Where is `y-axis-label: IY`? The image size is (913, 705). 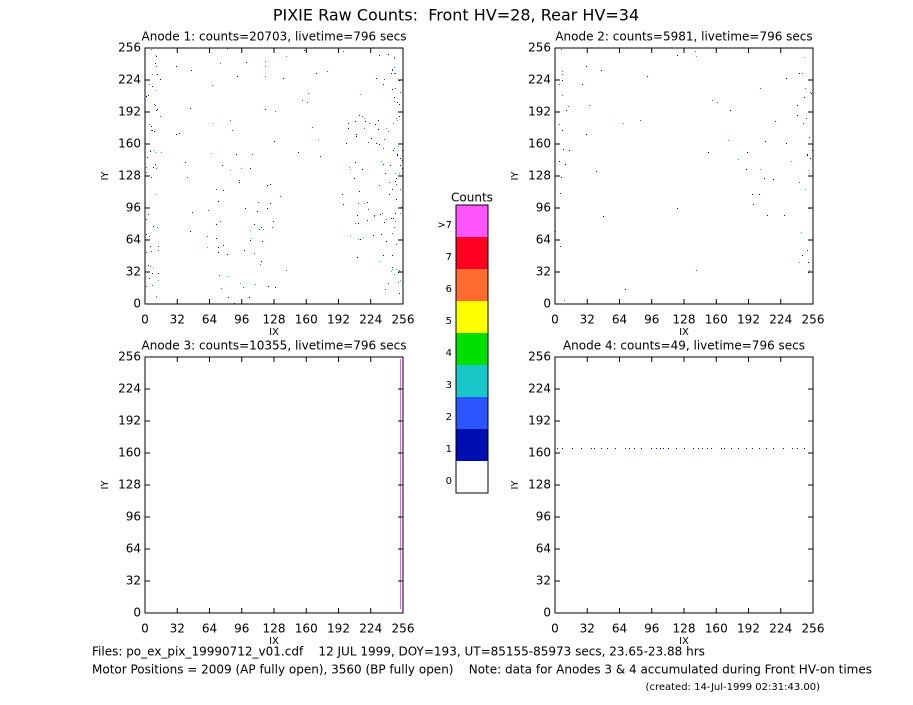
y-axis-label: IY is located at coordinates (515, 485).